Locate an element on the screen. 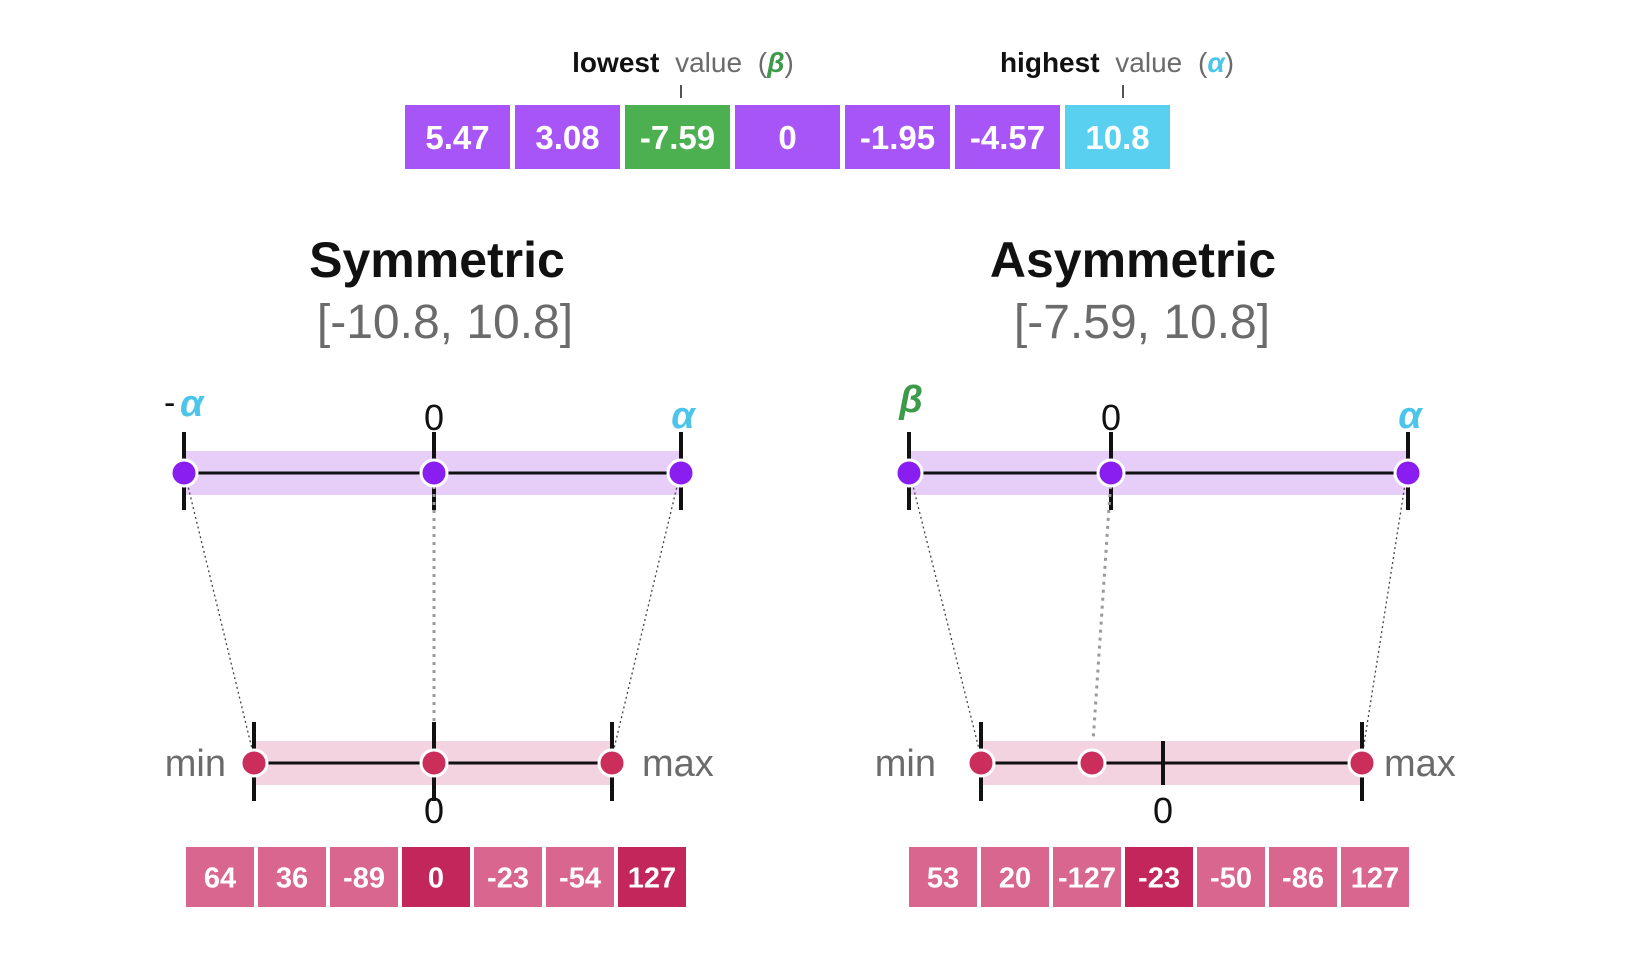 Image resolution: width=1634 pixels, height=956 pixels. symmetric-output-value: -89 is located at coordinates (364, 878).